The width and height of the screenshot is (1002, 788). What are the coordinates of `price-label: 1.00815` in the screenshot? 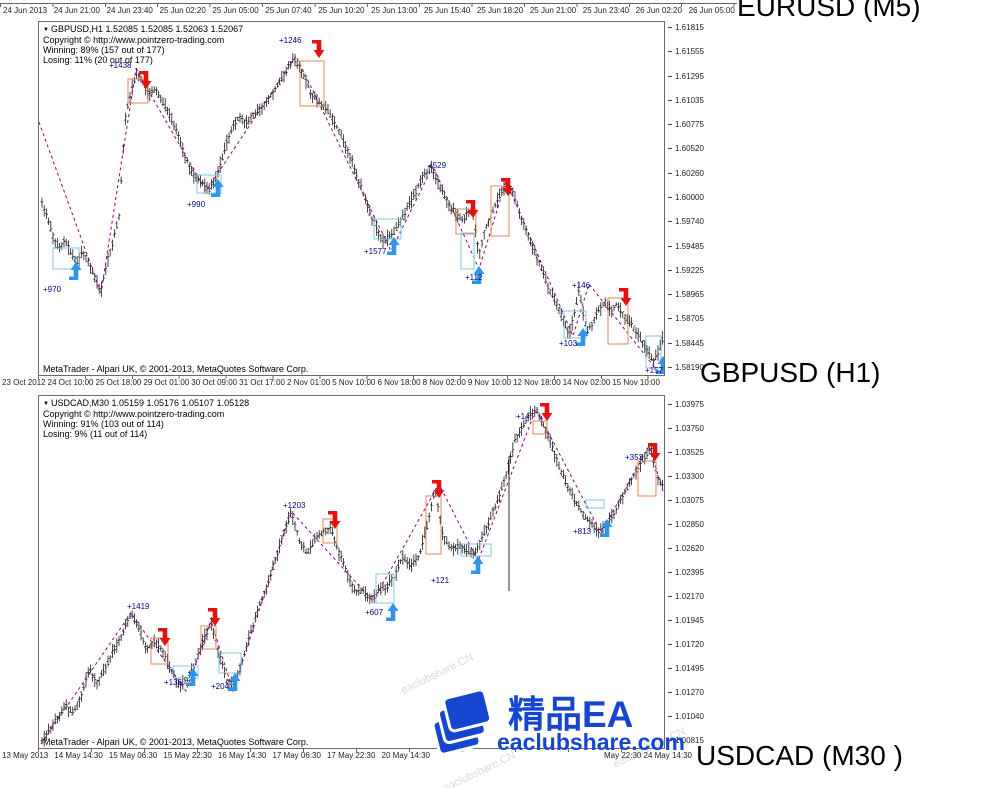 It's located at (695, 741).